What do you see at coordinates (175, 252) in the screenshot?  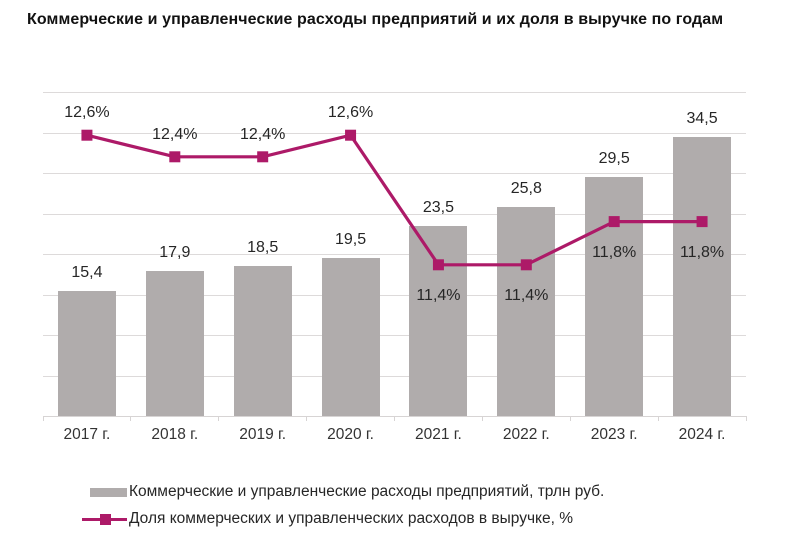 I see `bar-value-label: 17,9` at bounding box center [175, 252].